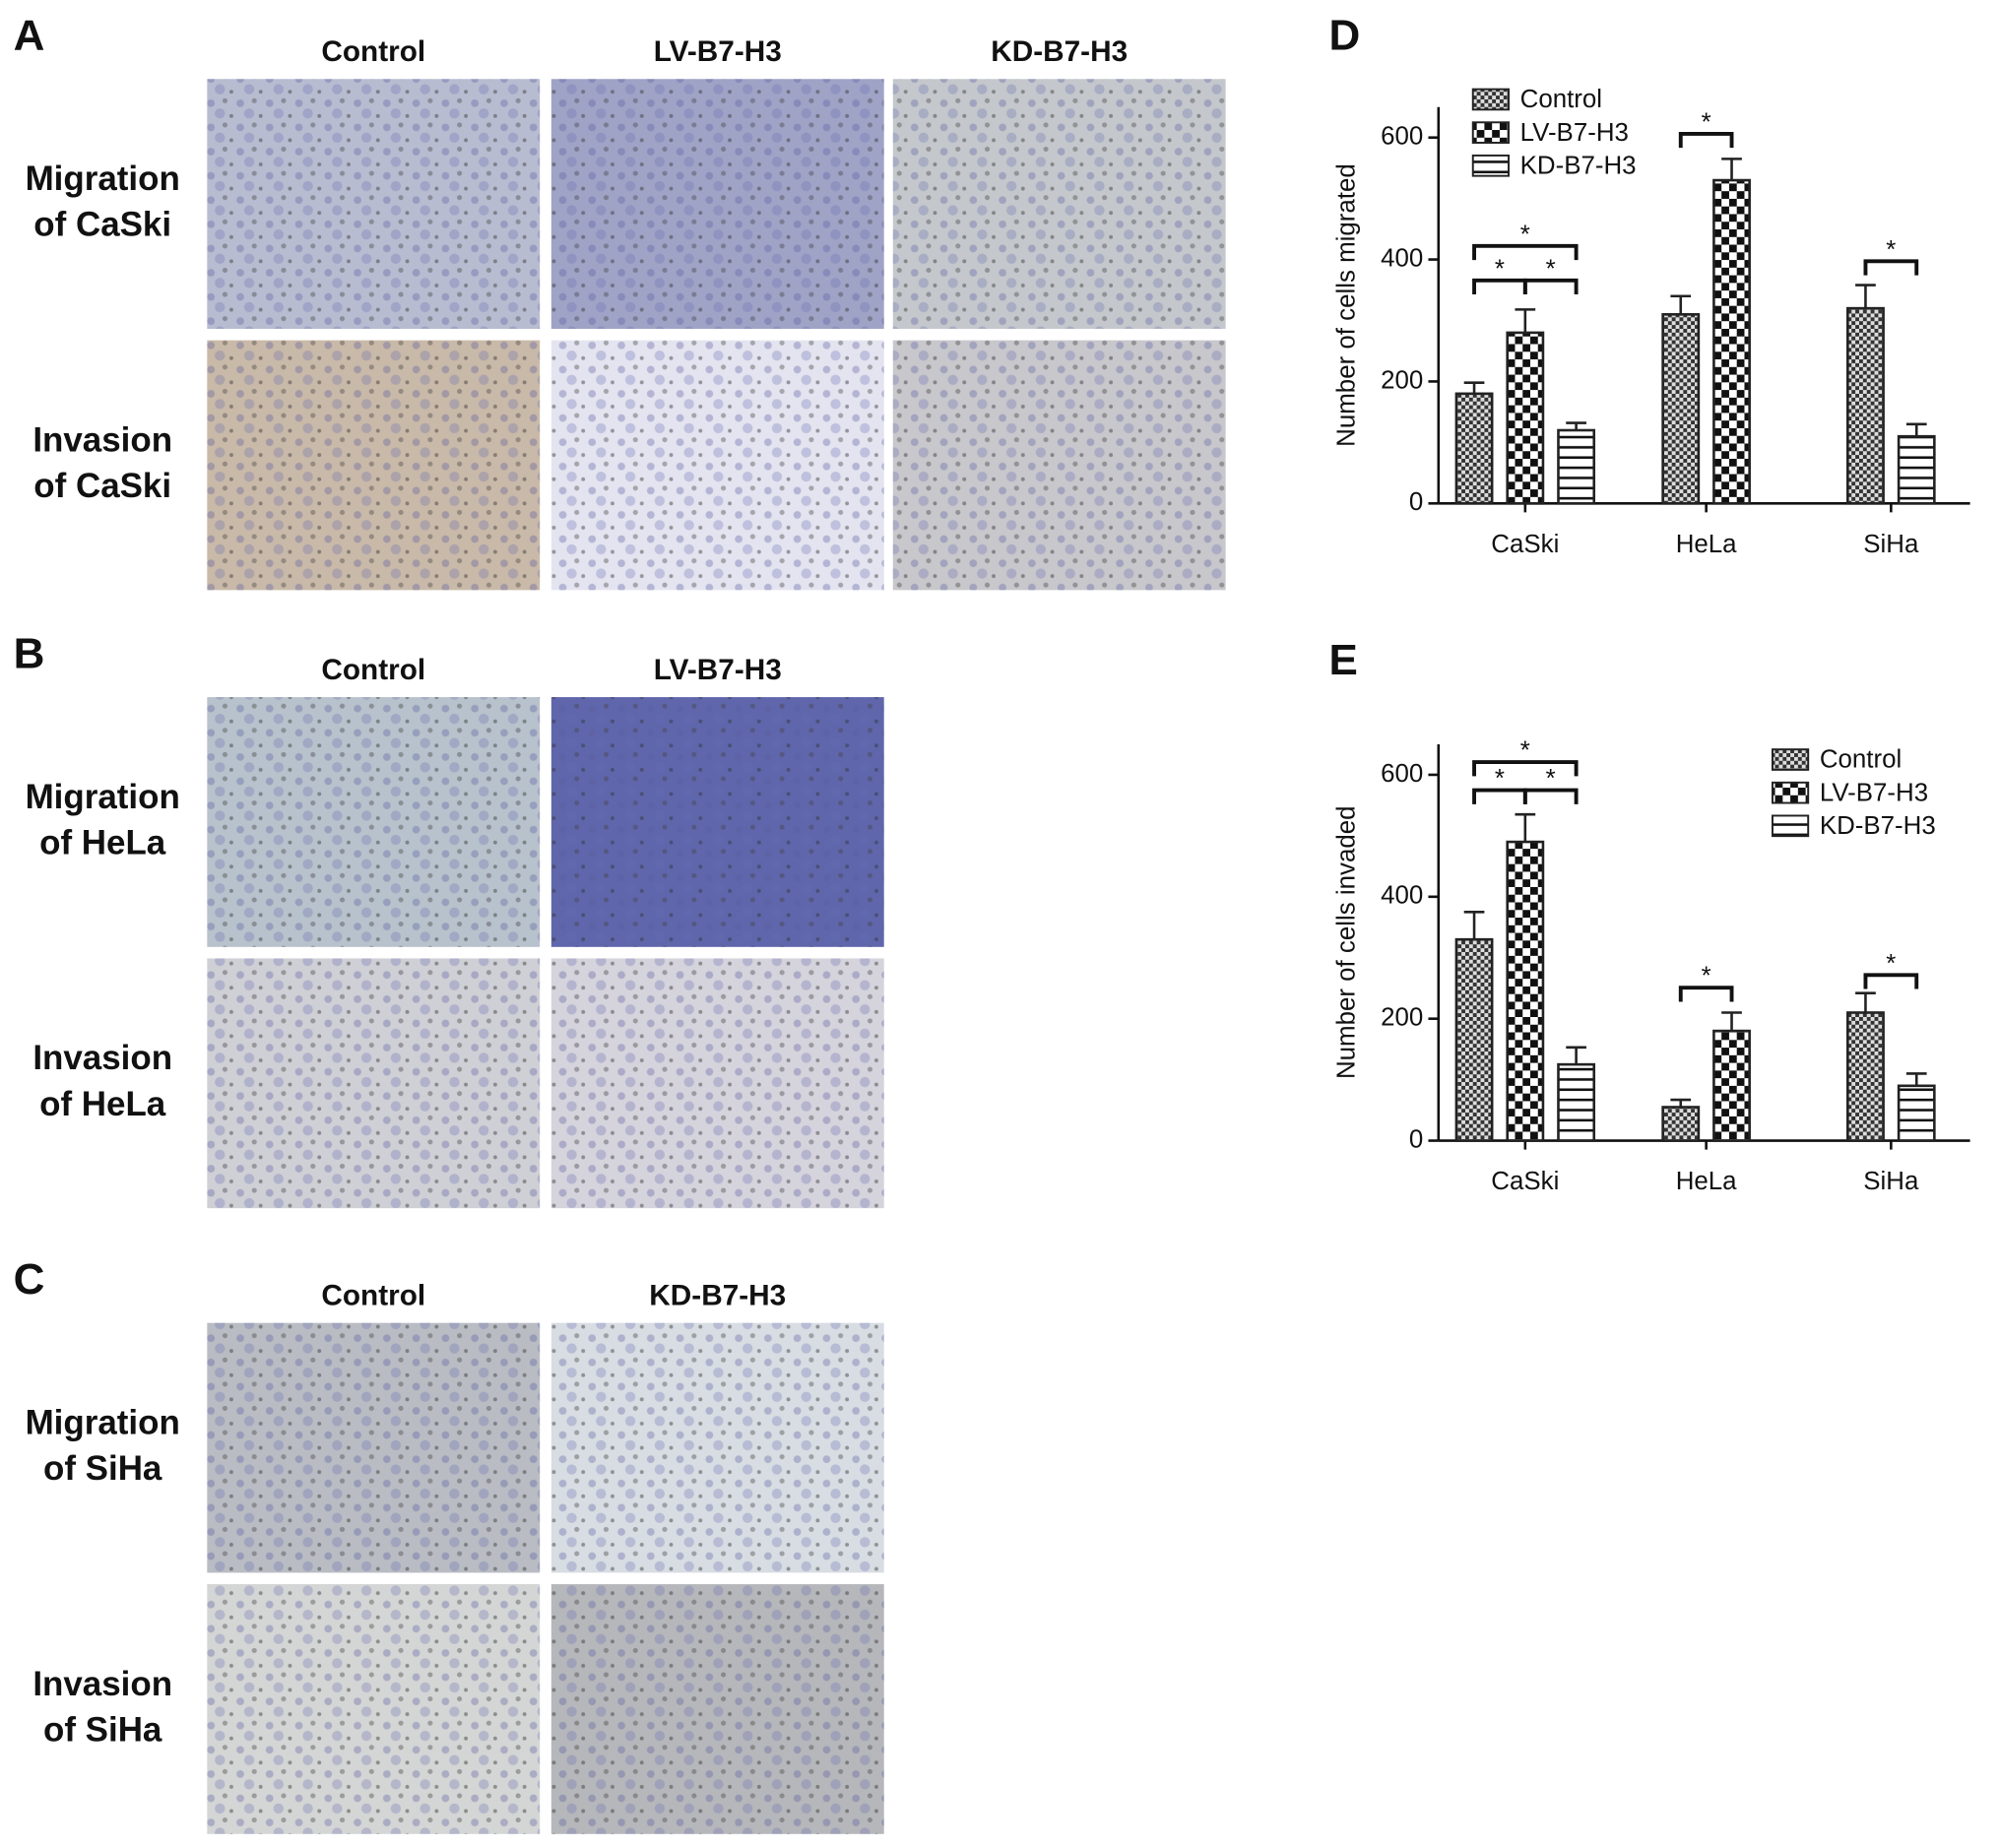  Describe the element at coordinates (1347, 305) in the screenshot. I see `y-axis-title: Number of cells migrated` at that location.